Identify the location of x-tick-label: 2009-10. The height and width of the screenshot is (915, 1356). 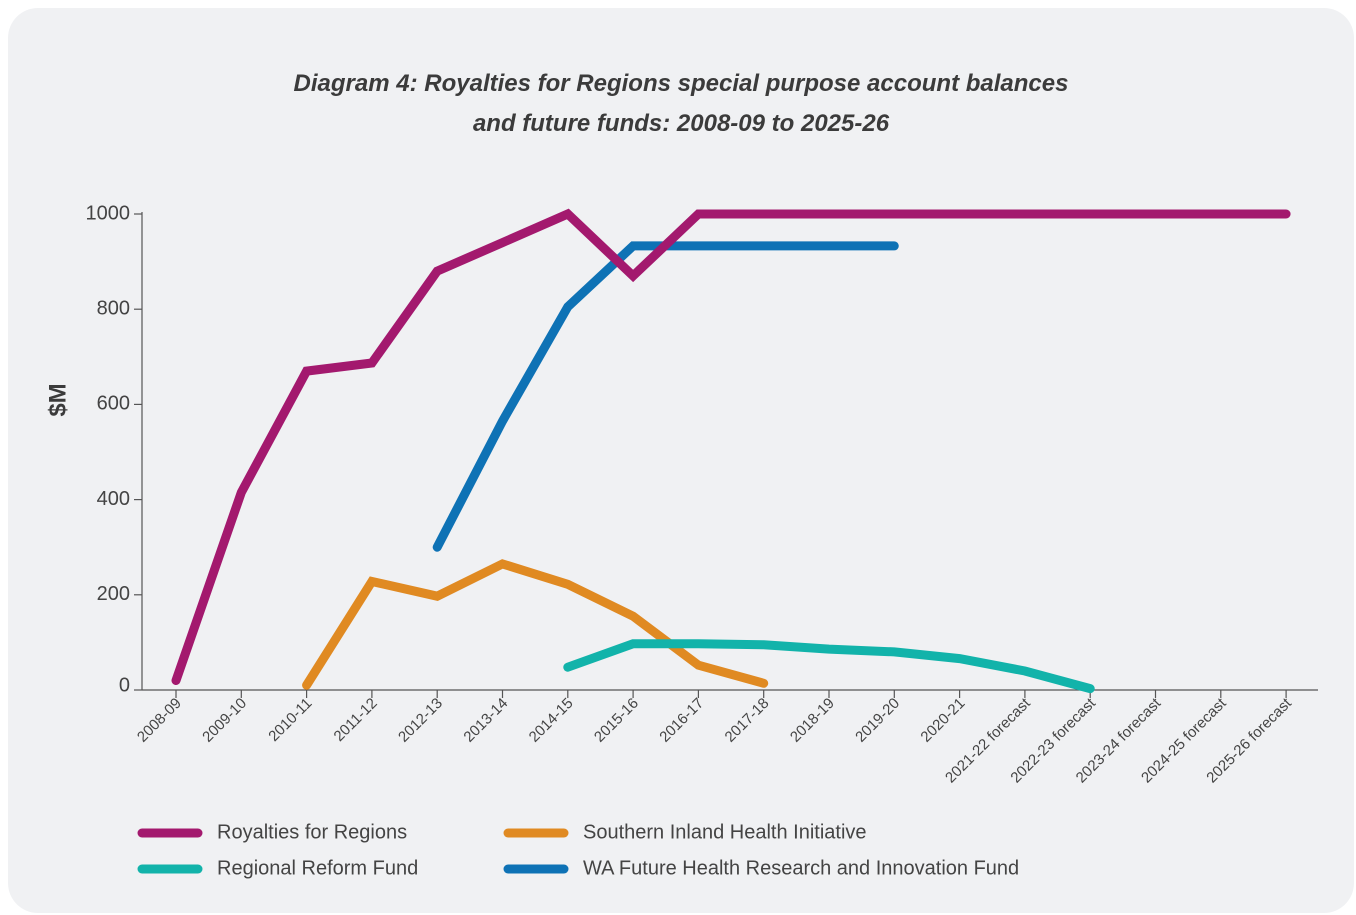
(224, 720).